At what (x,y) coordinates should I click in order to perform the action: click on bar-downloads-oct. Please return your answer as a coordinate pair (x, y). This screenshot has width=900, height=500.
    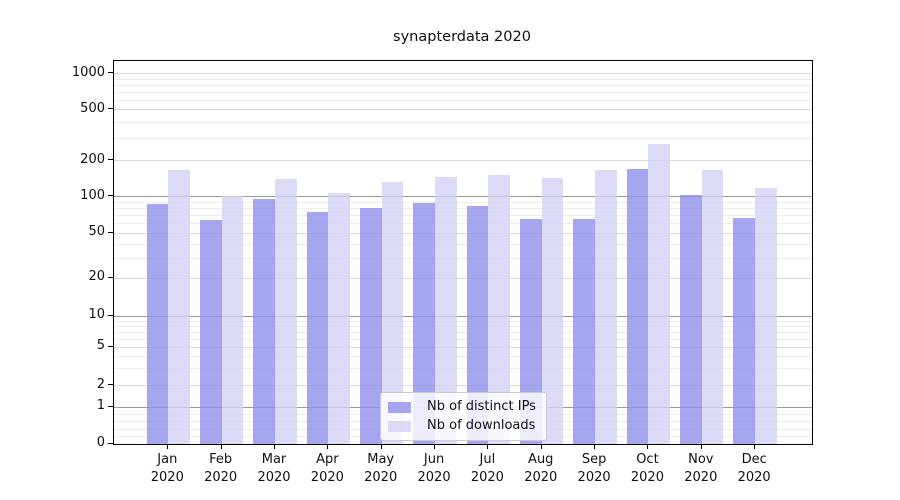
    Looking at the image, I should click on (659, 293).